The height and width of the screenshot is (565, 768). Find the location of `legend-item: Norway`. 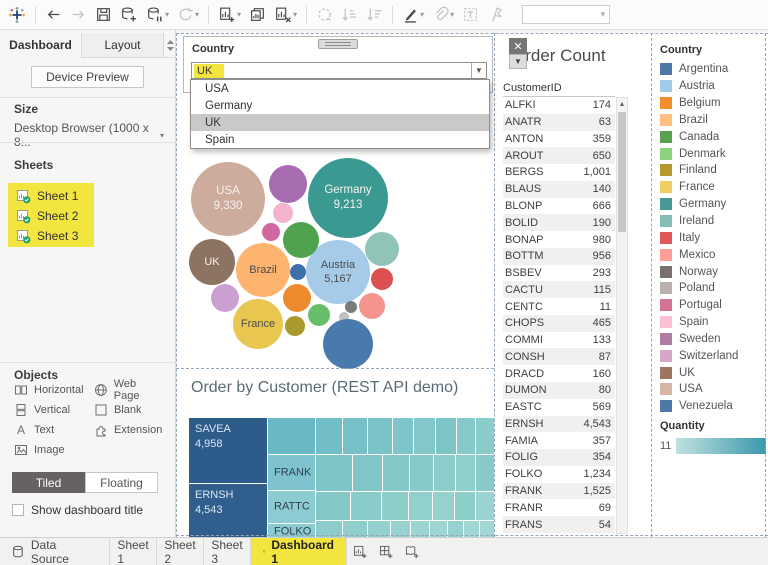

legend-item: Norway is located at coordinates (699, 271).